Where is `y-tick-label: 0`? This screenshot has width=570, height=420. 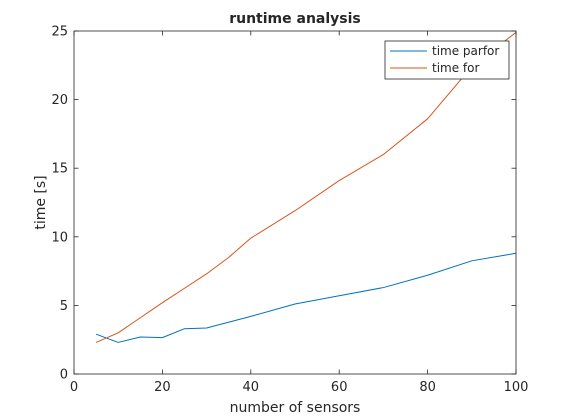 y-tick-label: 0 is located at coordinates (64, 375).